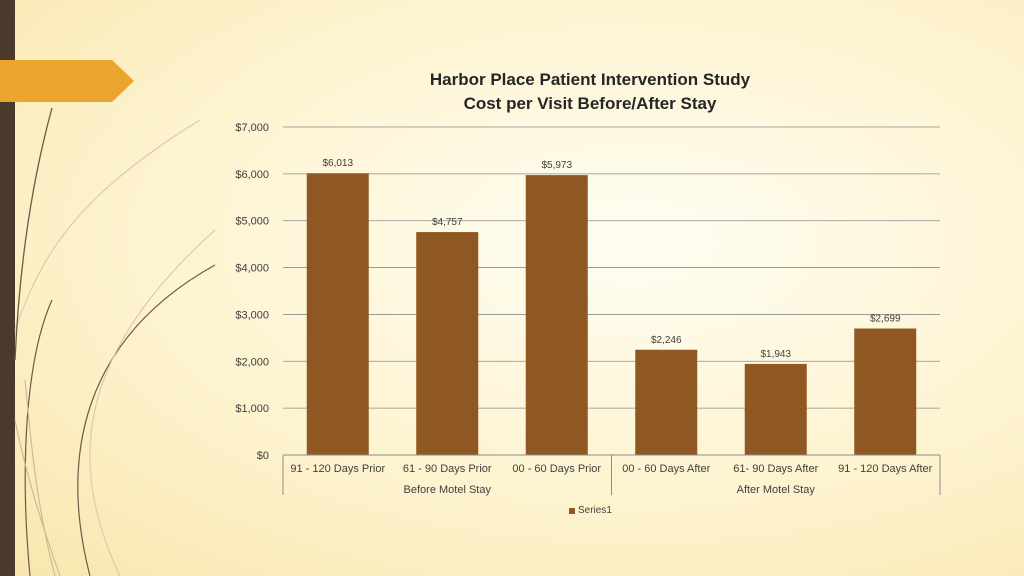  I want to click on group-label: Before Motel Stay, so click(448, 490).